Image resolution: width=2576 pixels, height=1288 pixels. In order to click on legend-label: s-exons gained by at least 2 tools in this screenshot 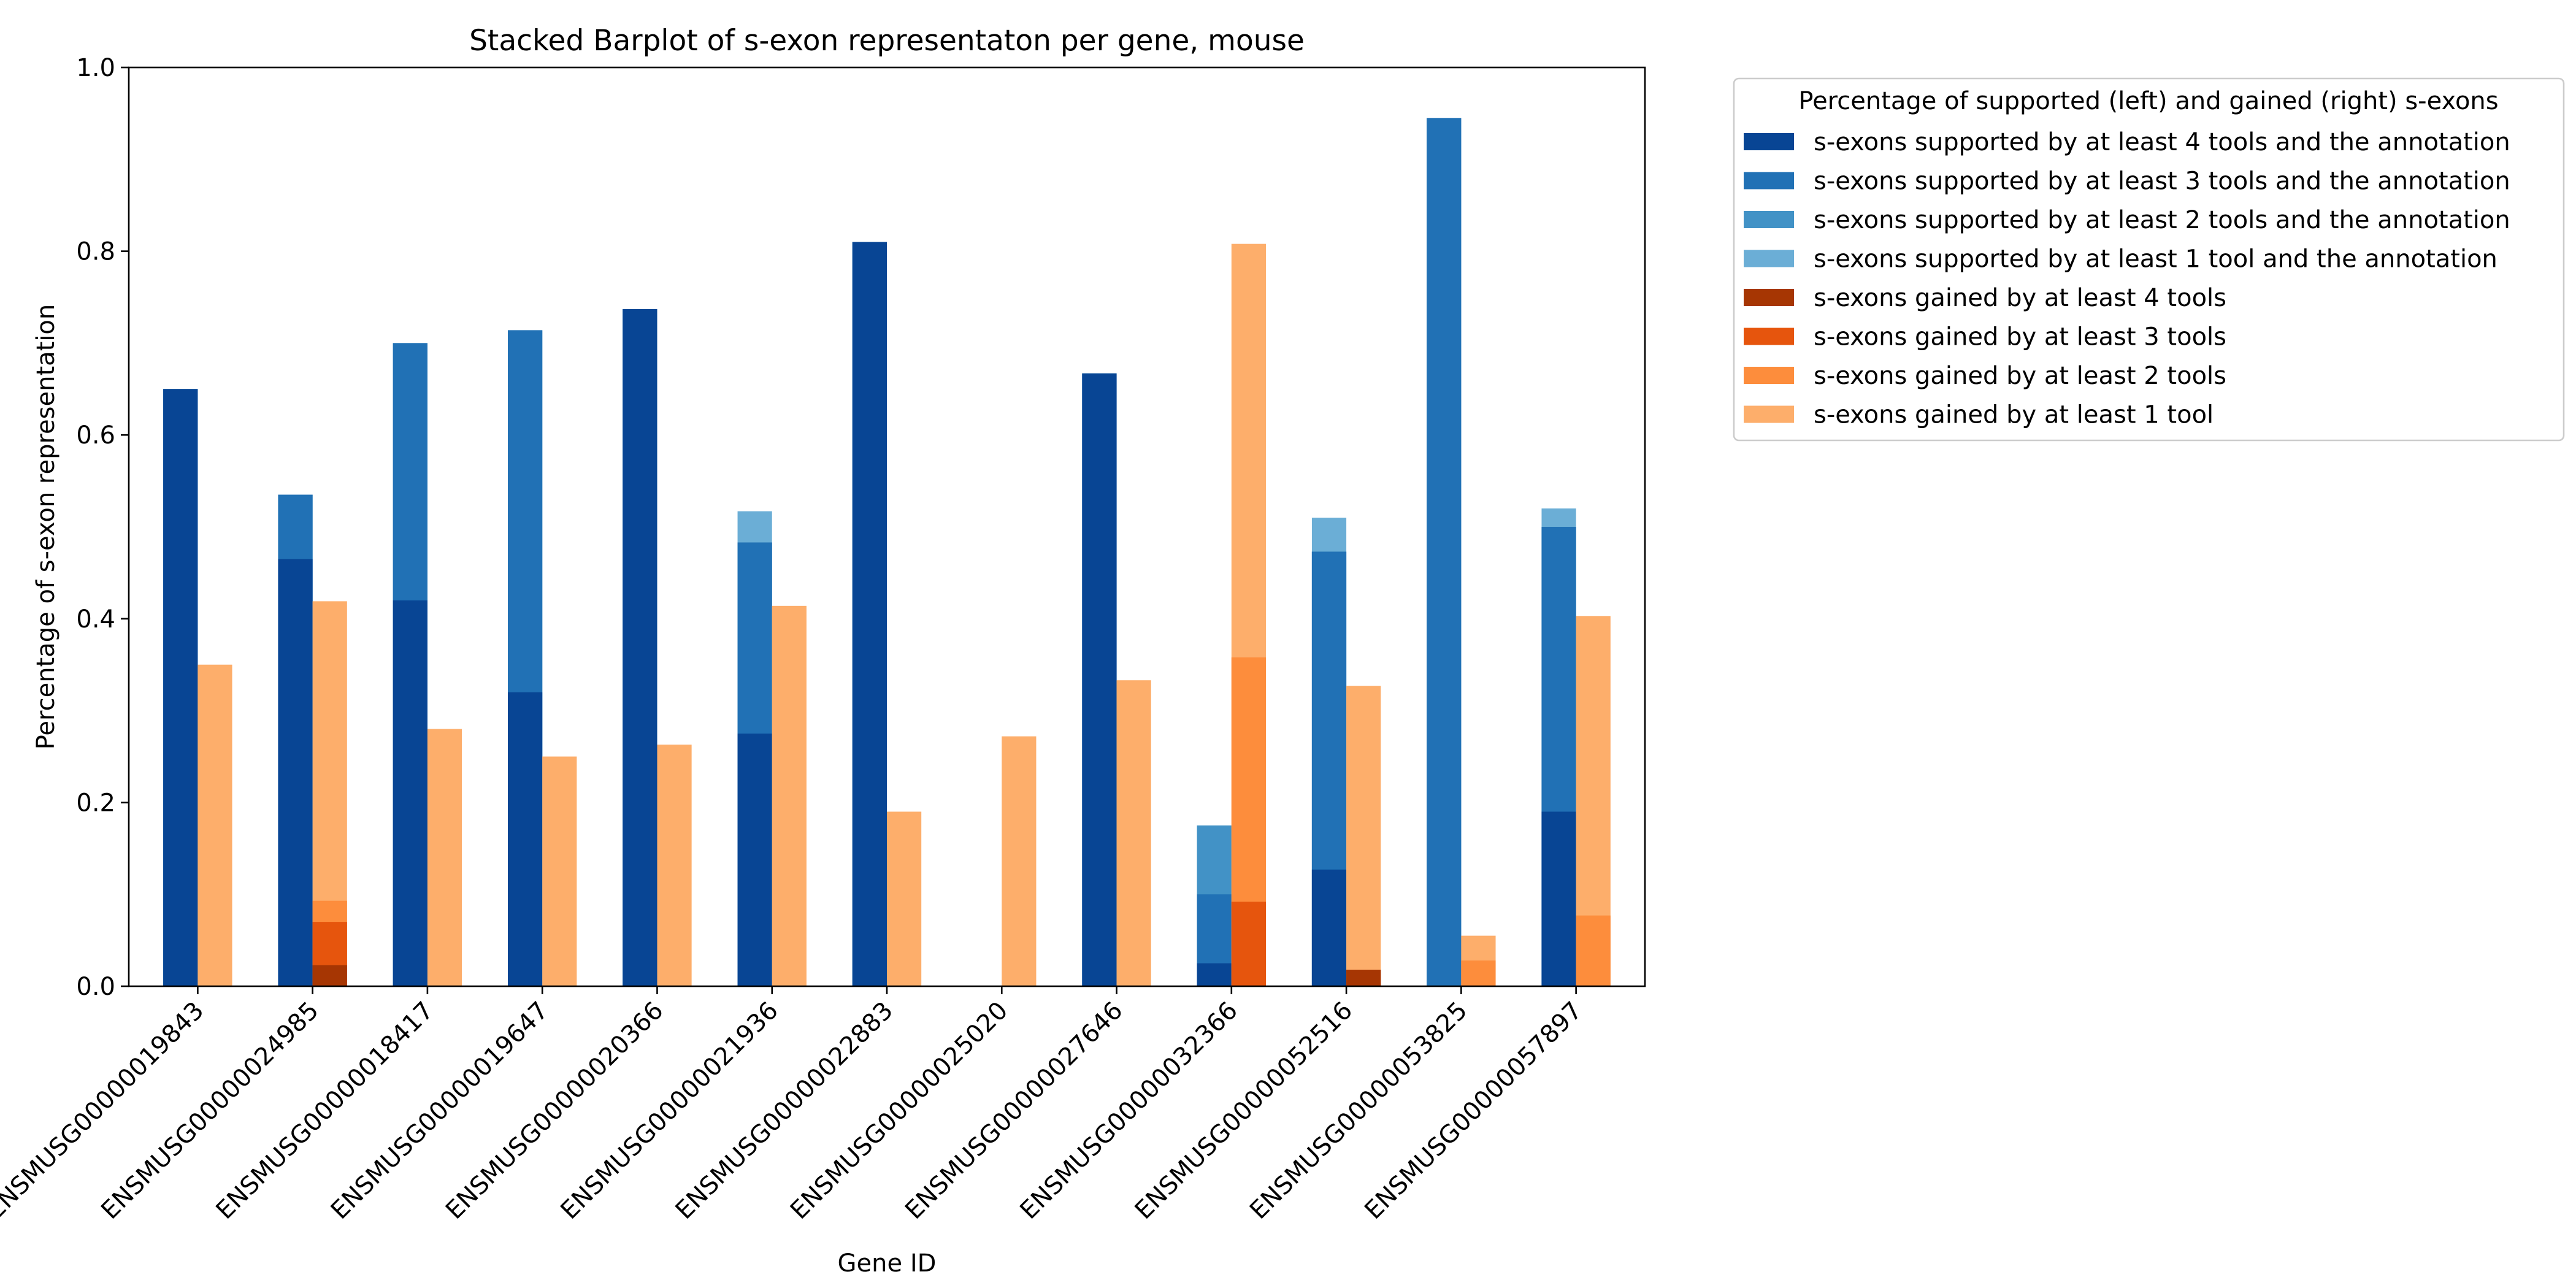, I will do `click(2020, 376)`.